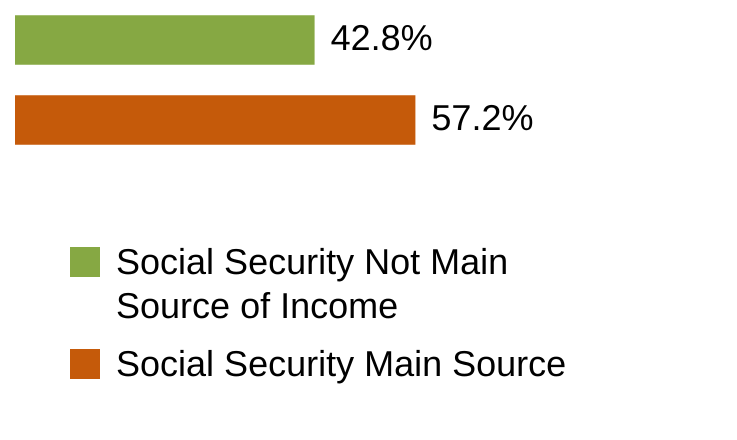 This screenshot has width=737, height=440. What do you see at coordinates (482, 117) in the screenshot?
I see `data-label: 57.2%` at bounding box center [482, 117].